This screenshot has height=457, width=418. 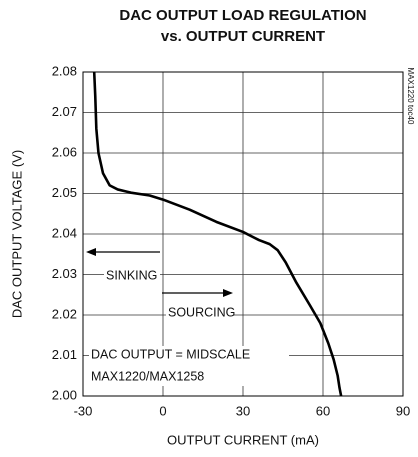 I want to click on annotation: DAC OUTPUT = MIDSCALE, so click(x=170, y=354).